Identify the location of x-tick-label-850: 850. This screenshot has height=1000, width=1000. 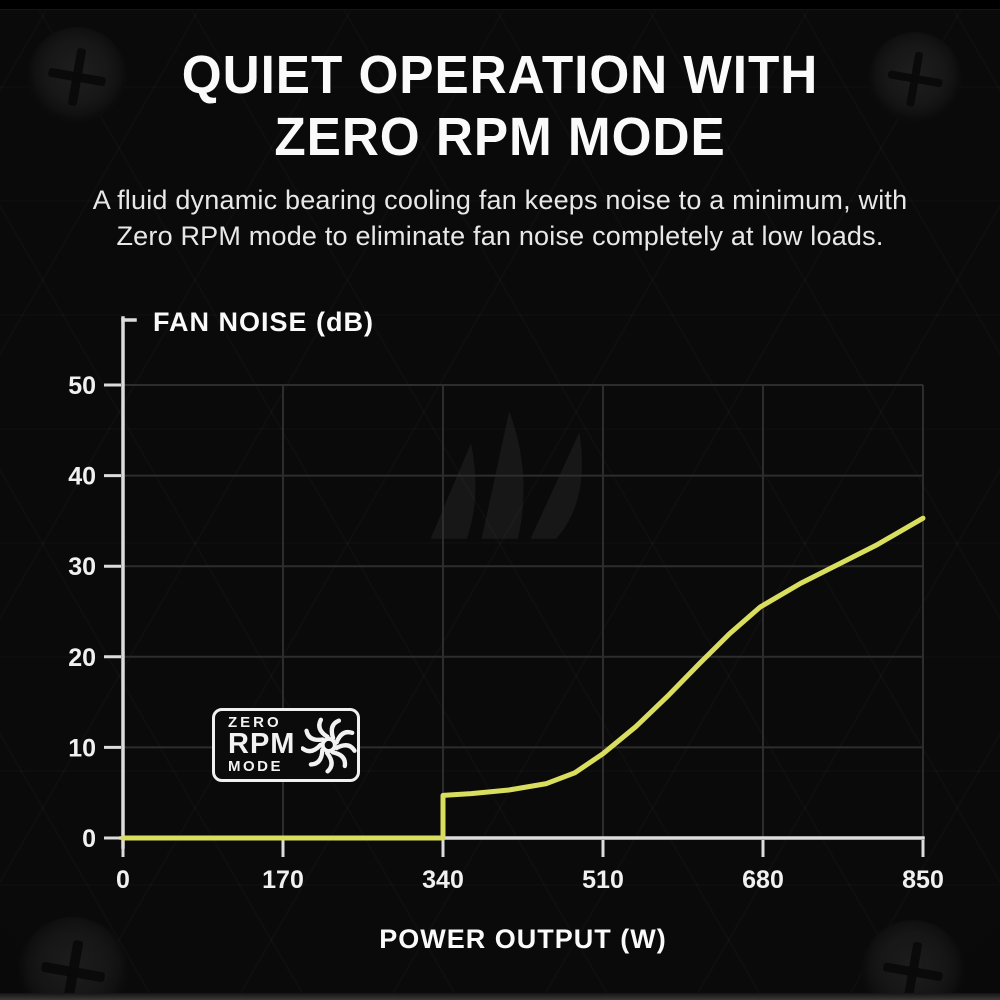
(923, 880).